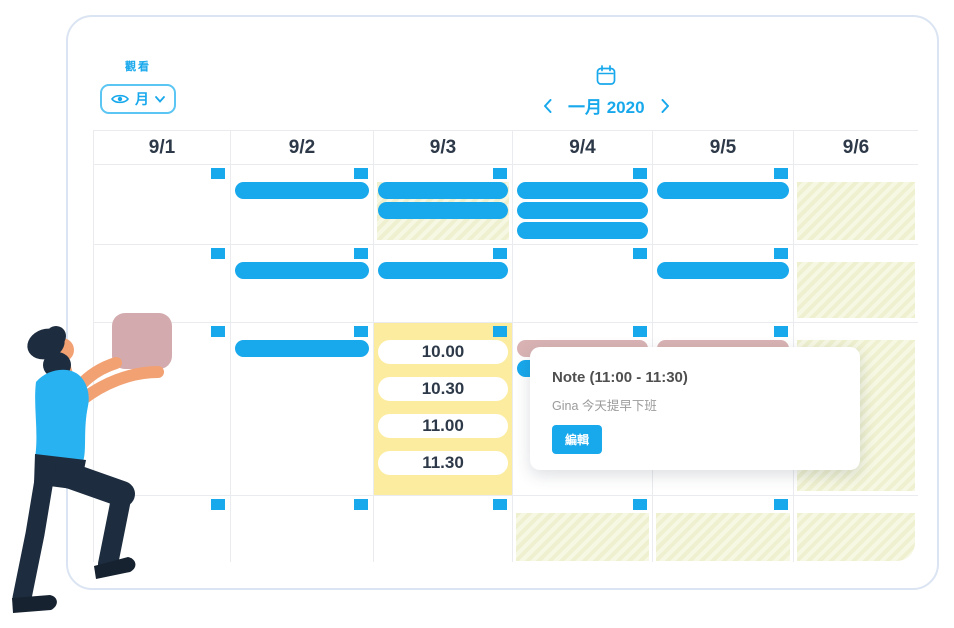  I want to click on time-slot-pill: 11.00, so click(443, 426).